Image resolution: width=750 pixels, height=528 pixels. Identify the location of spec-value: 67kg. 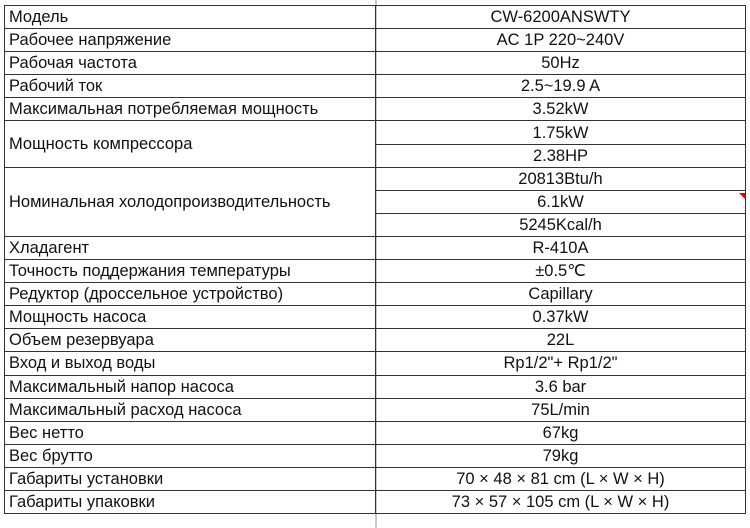
(560, 432).